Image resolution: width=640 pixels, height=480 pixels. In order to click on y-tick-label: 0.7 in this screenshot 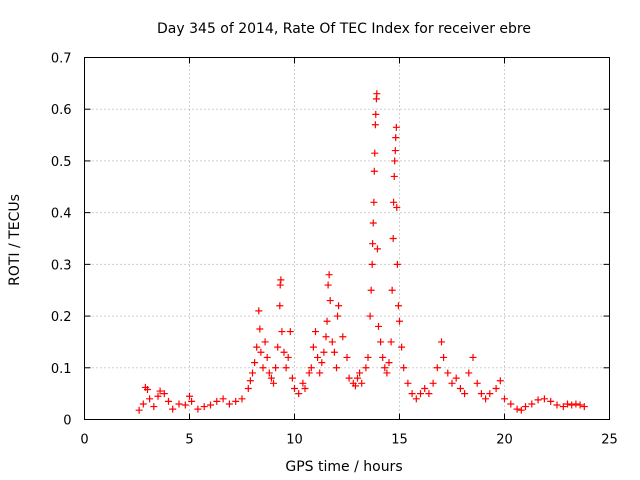, I will do `click(61, 59)`.